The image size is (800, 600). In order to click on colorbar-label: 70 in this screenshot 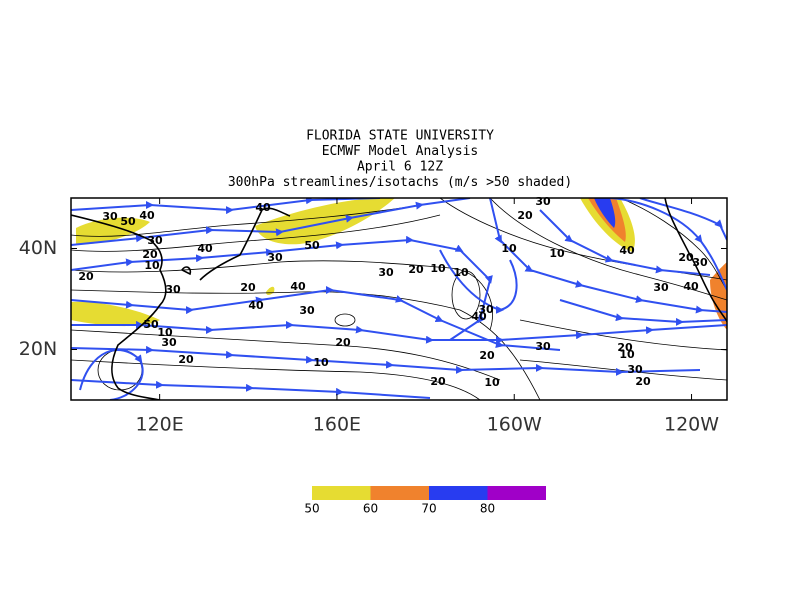, I will do `click(428, 509)`.